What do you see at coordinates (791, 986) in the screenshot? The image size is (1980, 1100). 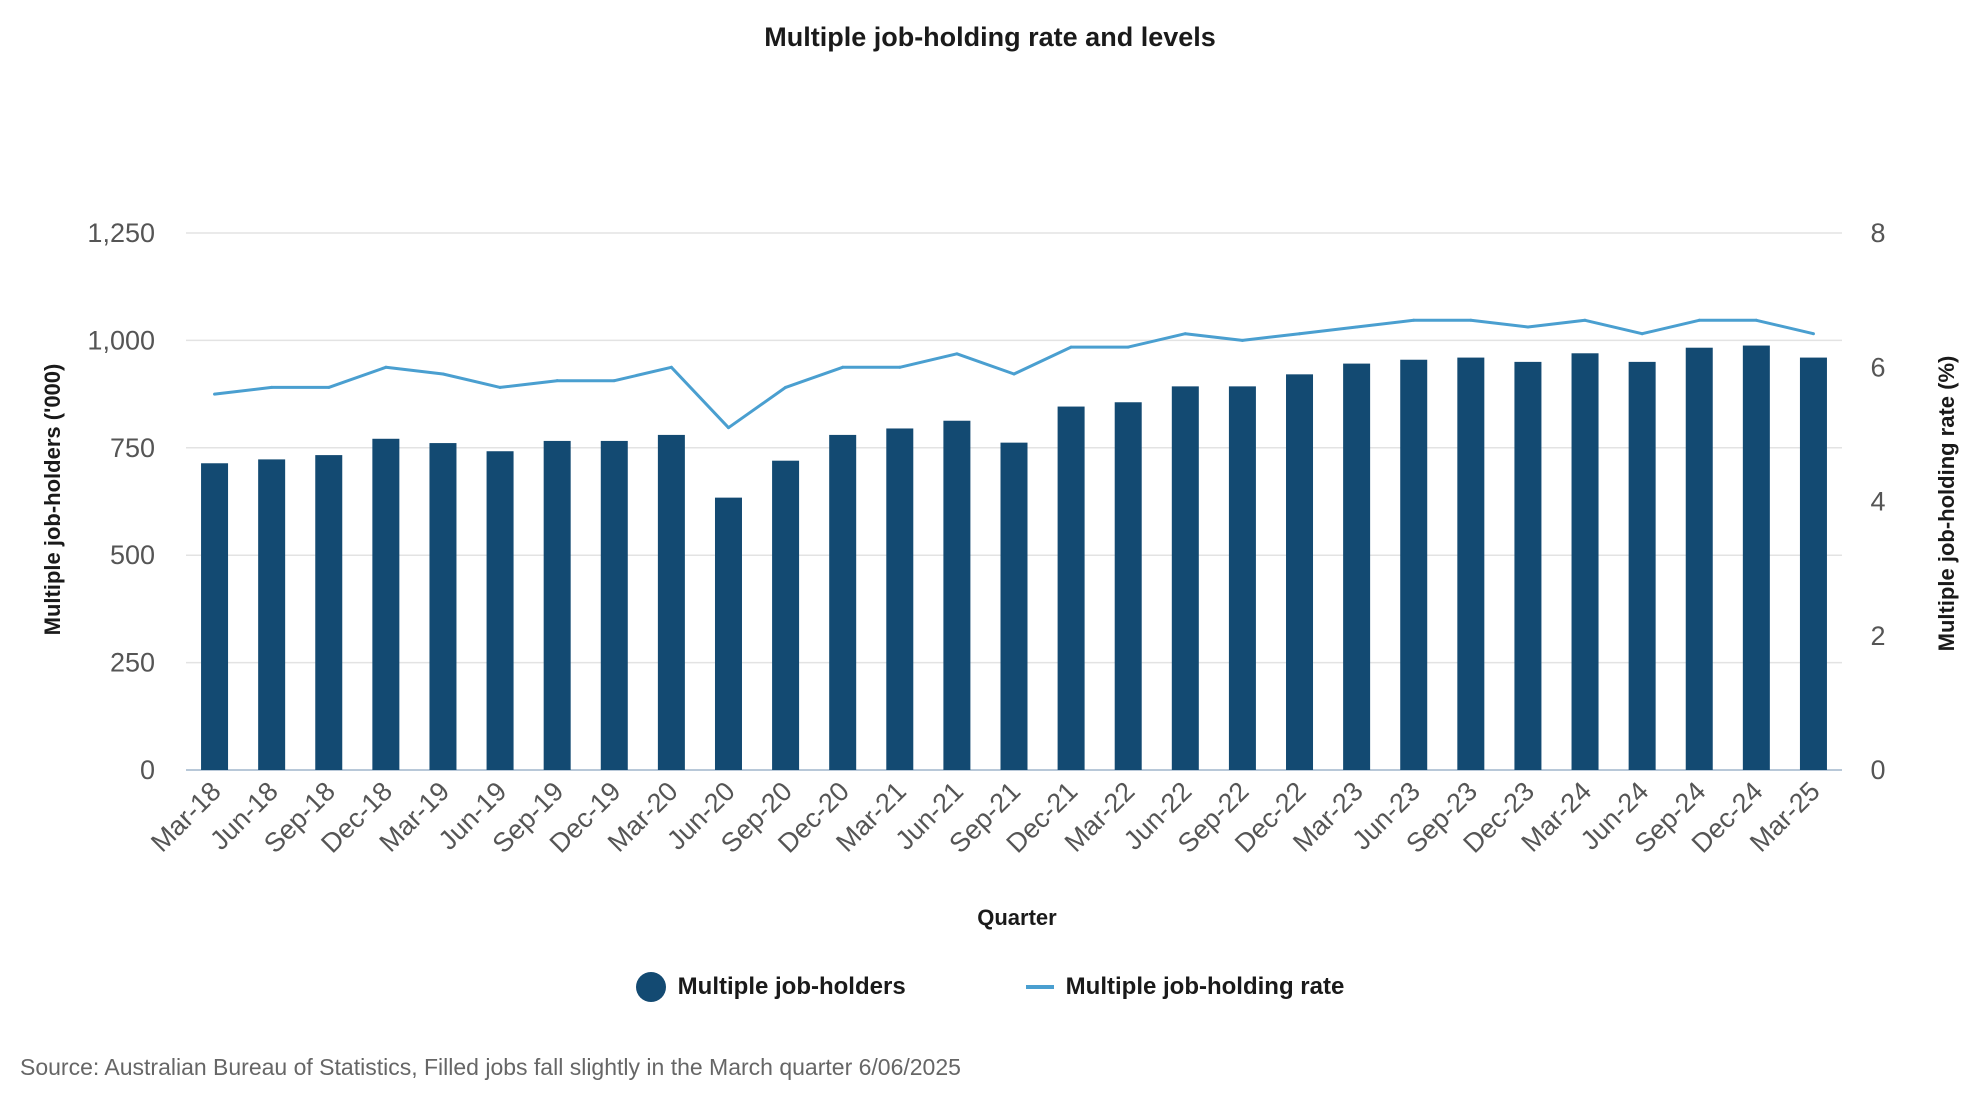 I see `legend-label-bars: Multiple job-holders` at bounding box center [791, 986].